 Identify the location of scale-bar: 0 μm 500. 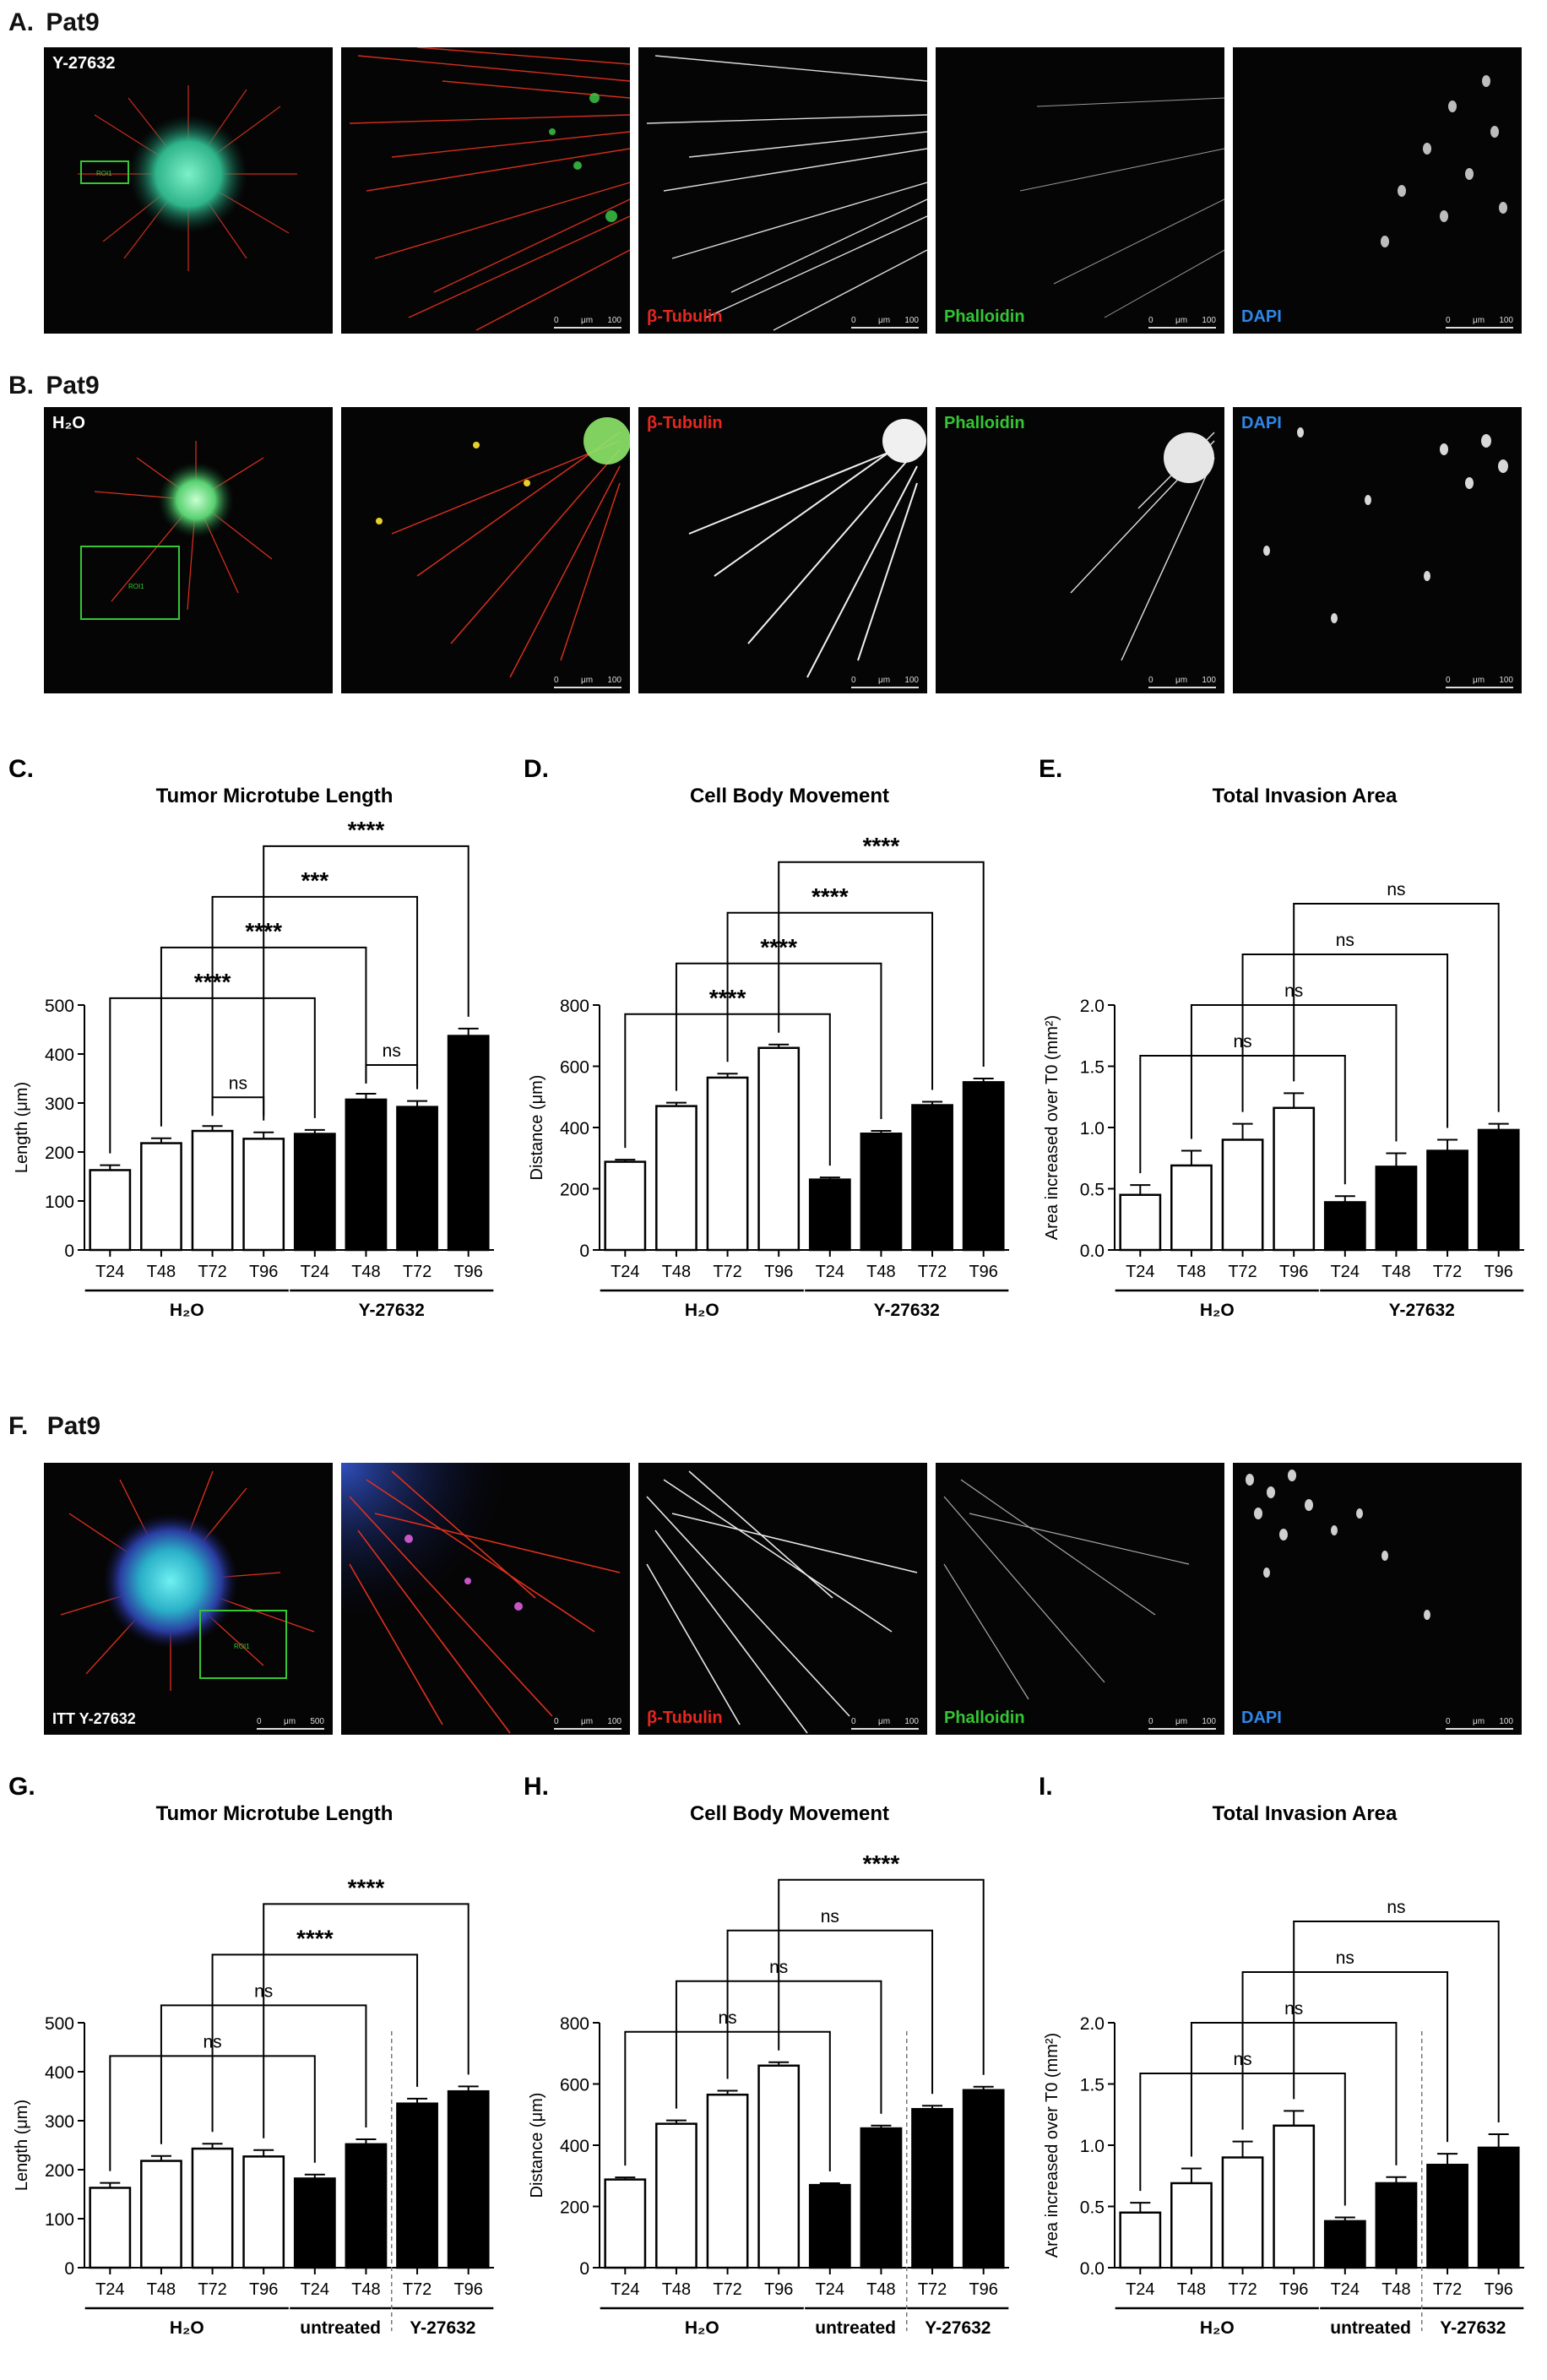
(290, 1723).